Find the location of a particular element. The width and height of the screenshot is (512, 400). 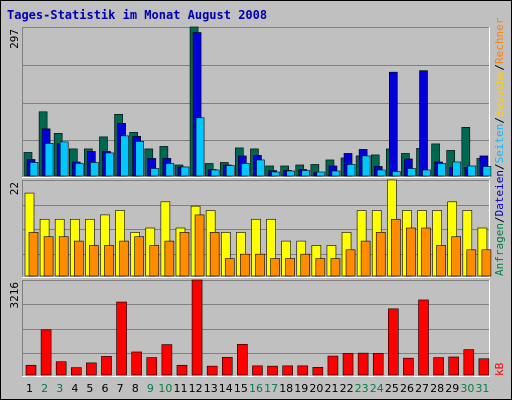

panel-3-ymax-label: 3216 is located at coordinates (14, 295).